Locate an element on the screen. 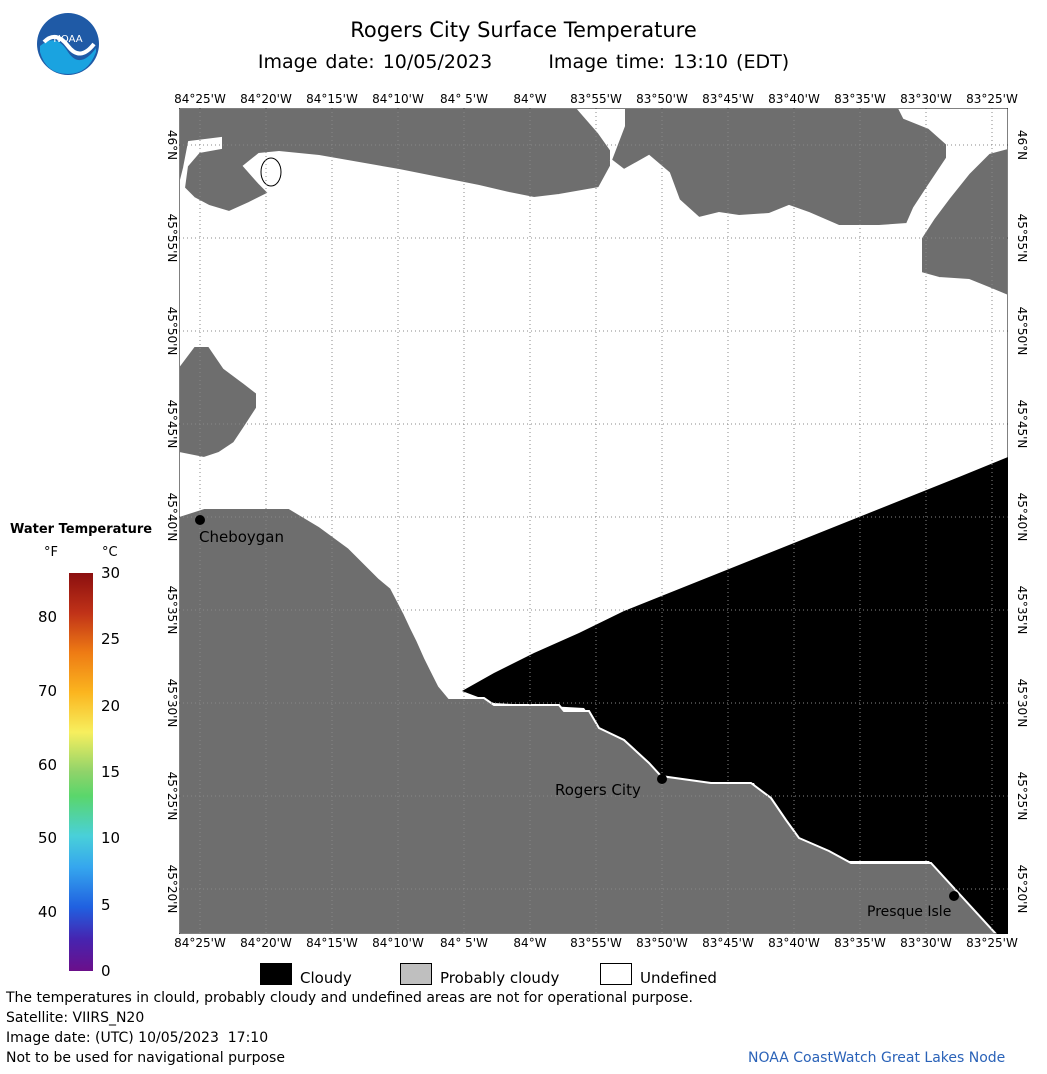 This screenshot has height=1074, width=1047. lat-tick-left: 45°40'N is located at coordinates (172, 517).